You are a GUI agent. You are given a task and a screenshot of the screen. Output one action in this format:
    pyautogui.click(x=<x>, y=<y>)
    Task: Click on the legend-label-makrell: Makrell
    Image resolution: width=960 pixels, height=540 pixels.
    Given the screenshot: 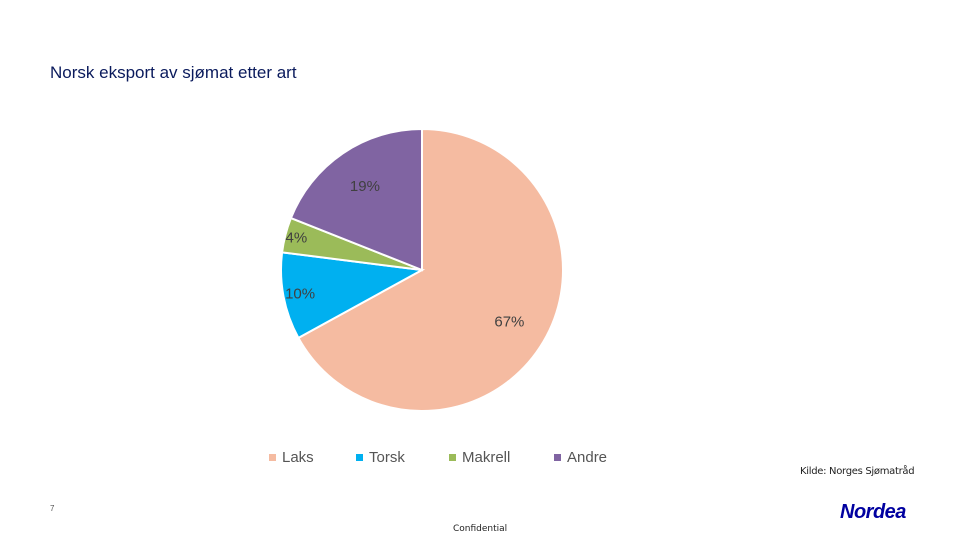 What is the action you would take?
    pyautogui.click(x=486, y=457)
    